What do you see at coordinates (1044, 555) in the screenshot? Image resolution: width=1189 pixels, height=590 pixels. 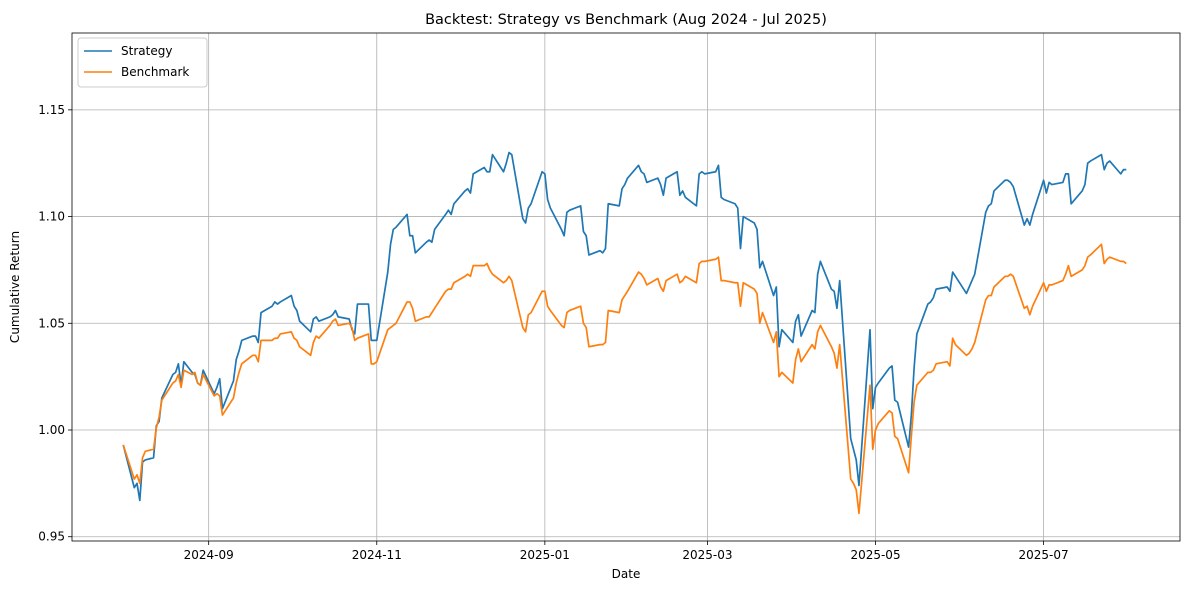 I see `x-tick-label: 2025-07` at bounding box center [1044, 555].